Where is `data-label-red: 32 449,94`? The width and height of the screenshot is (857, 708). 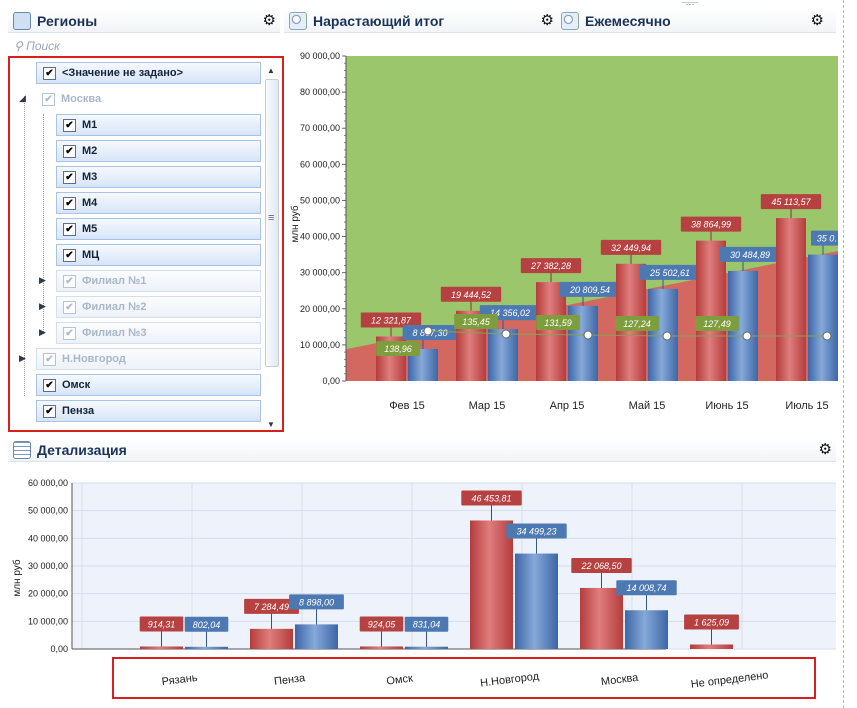 data-label-red: 32 449,94 is located at coordinates (631, 248).